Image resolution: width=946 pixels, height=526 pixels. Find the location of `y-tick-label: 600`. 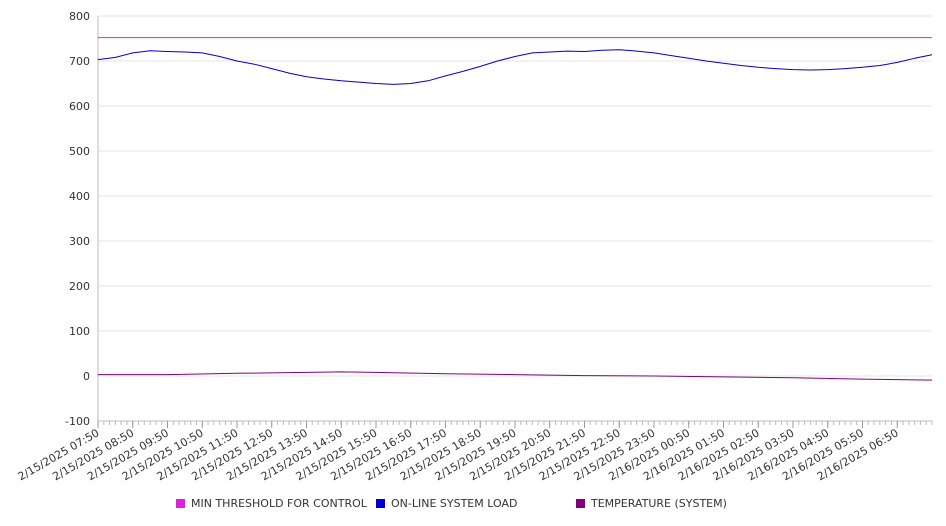

y-tick-label: 600 is located at coordinates (79, 106).